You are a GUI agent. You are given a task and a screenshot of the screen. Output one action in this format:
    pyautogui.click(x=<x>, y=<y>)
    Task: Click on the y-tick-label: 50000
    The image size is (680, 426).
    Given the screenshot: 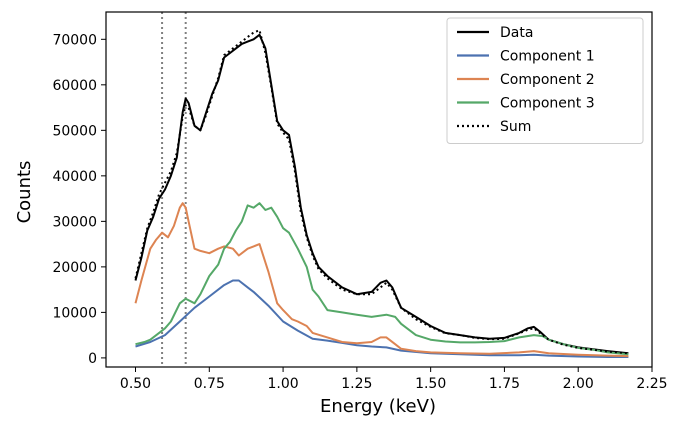 What is the action you would take?
    pyautogui.click(x=74, y=131)
    